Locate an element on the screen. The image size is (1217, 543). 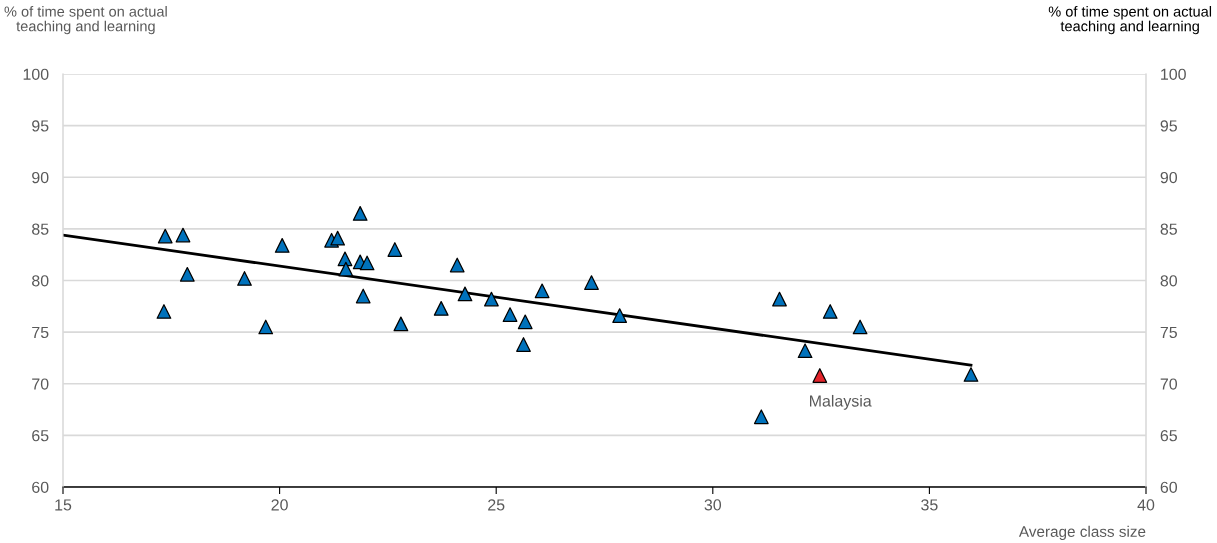
y2-tick-label: 85 is located at coordinates (1168, 229).